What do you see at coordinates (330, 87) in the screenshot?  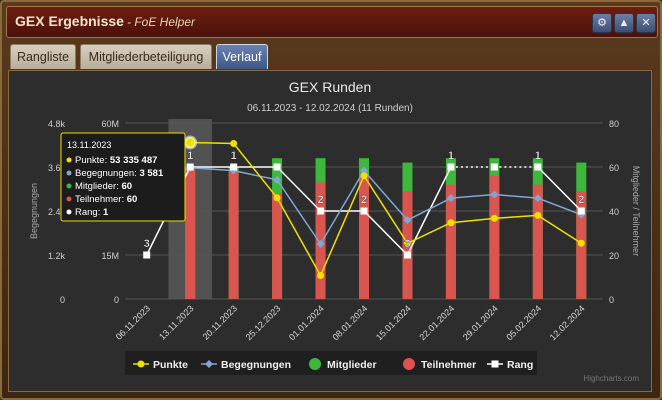 I see `chart-title: GEX Runden` at bounding box center [330, 87].